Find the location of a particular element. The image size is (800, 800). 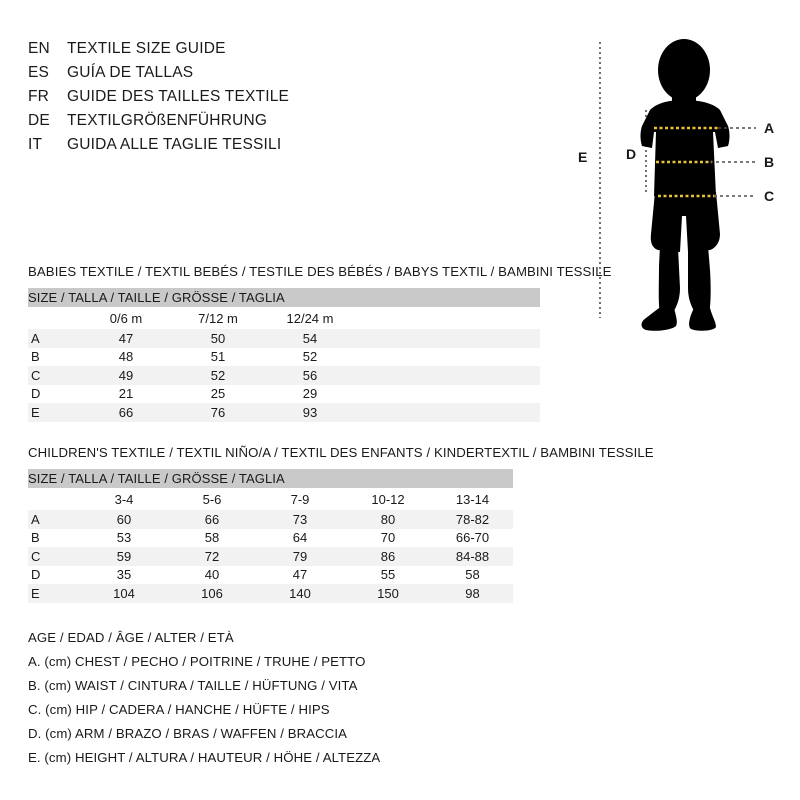

language-row: EN TEXTILE SIZE GUIDE is located at coordinates (238, 52).